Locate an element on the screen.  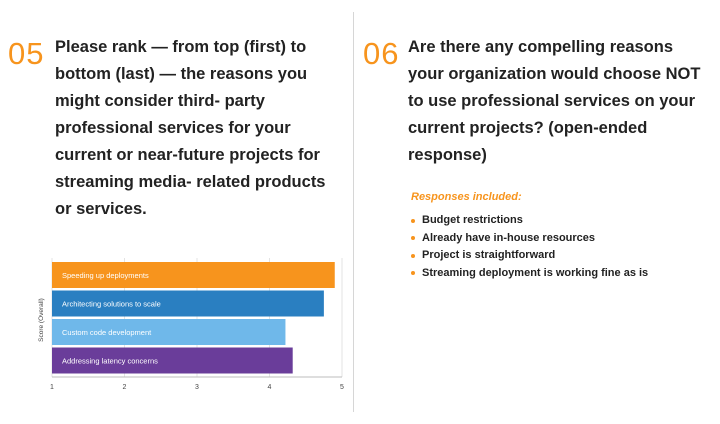
column-divider is located at coordinates (353, 212).